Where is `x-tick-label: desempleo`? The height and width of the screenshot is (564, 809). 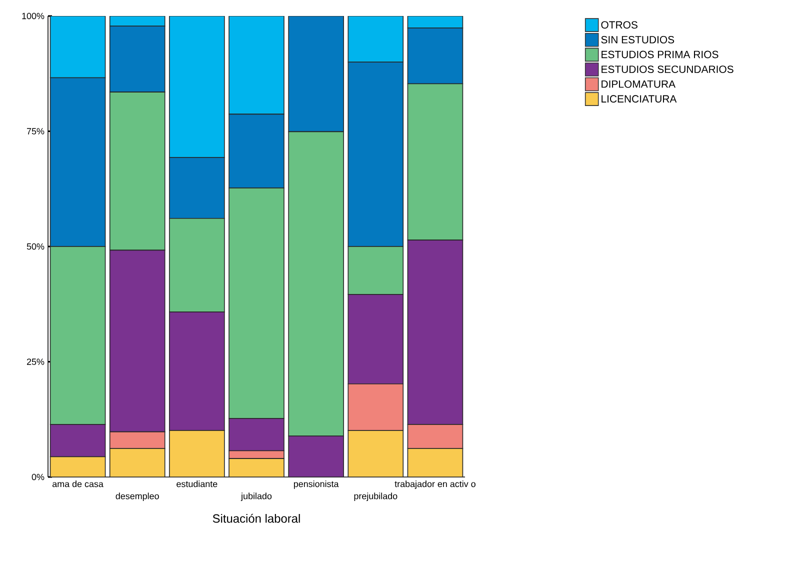 x-tick-label: desempleo is located at coordinates (137, 497).